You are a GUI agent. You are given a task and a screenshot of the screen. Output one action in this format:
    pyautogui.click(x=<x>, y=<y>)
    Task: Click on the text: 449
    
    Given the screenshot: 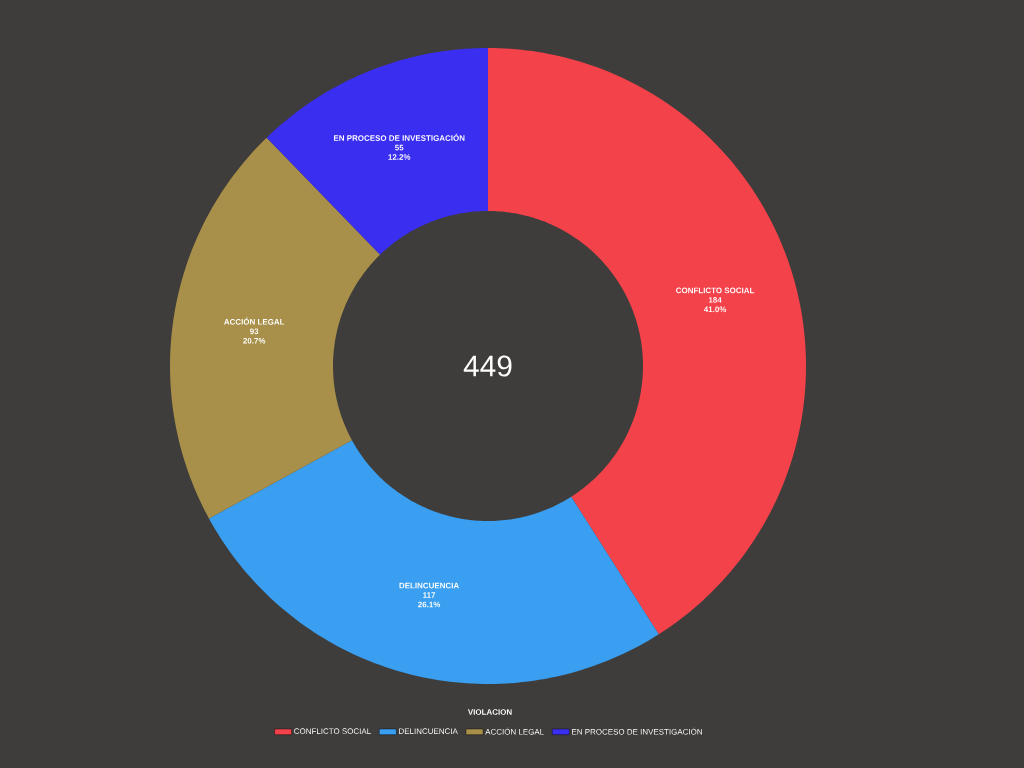 What is the action you would take?
    pyautogui.click(x=487, y=366)
    